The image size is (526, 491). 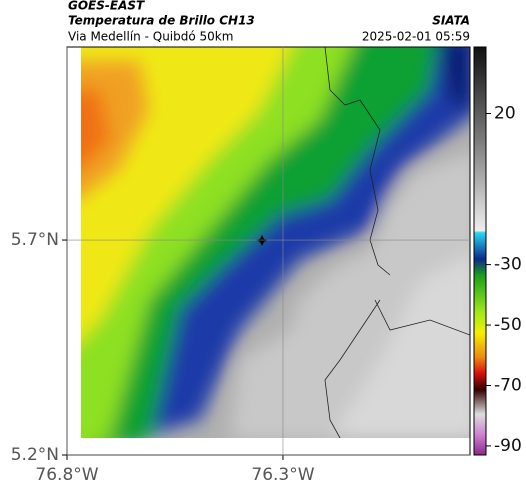 What do you see at coordinates (480, 251) in the screenshot?
I see `colorbar` at bounding box center [480, 251].